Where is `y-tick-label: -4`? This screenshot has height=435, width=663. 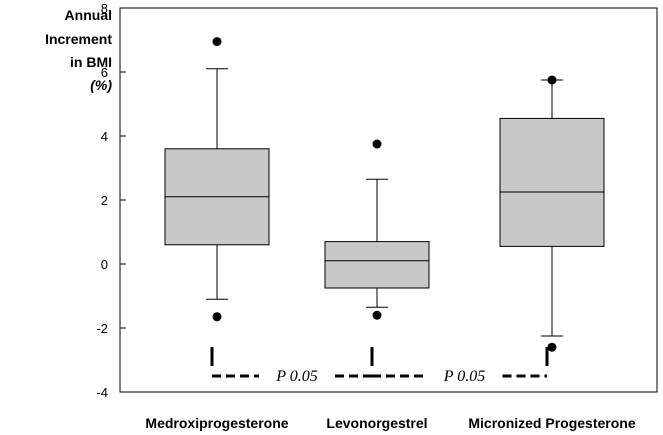 y-tick-label: -4 is located at coordinates (102, 392).